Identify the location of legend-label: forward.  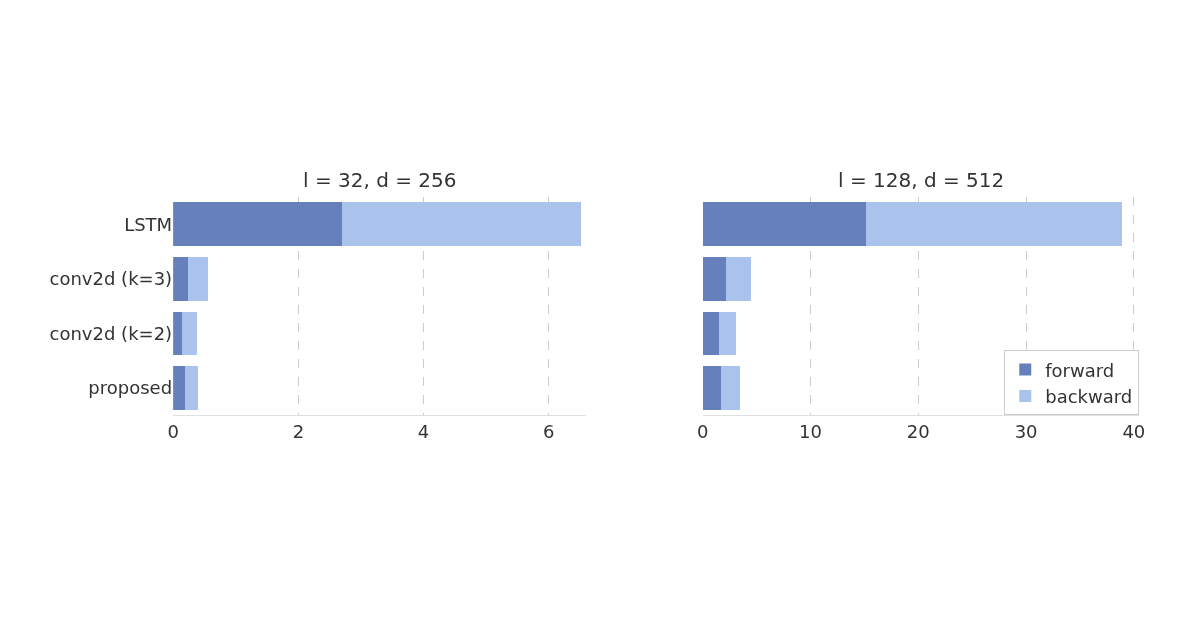
(1080, 370).